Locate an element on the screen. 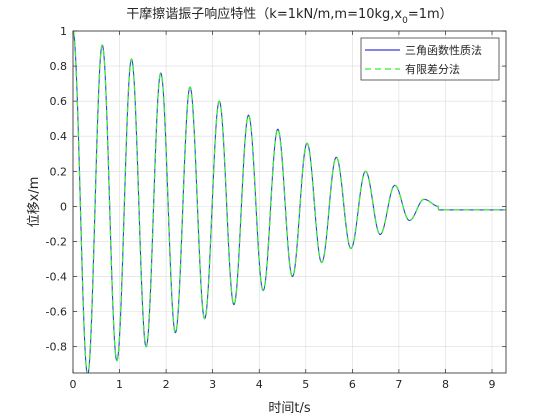  y-tick-label: 1 is located at coordinates (63, 31).